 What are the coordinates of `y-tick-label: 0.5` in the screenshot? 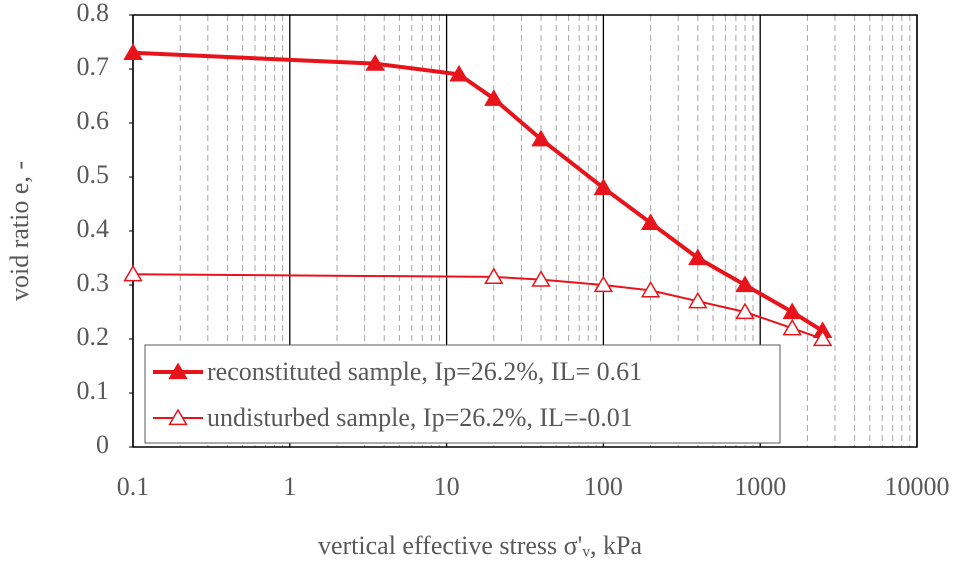 It's located at (93, 174).